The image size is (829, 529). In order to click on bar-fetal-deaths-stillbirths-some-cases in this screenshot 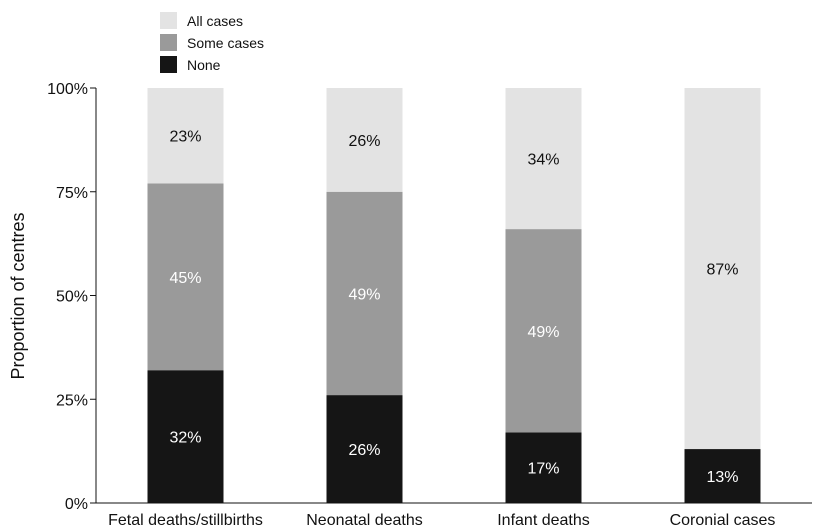, I will do `click(185, 277)`.